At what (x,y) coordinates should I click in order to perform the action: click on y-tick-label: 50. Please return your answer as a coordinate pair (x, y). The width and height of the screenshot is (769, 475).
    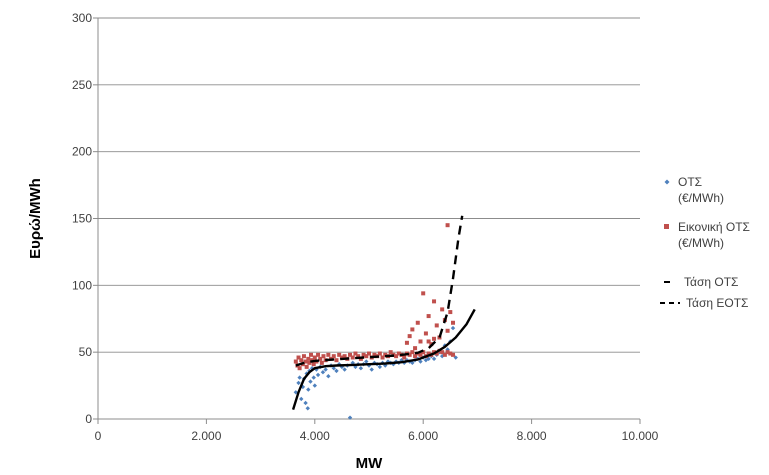
    Looking at the image, I should click on (86, 352).